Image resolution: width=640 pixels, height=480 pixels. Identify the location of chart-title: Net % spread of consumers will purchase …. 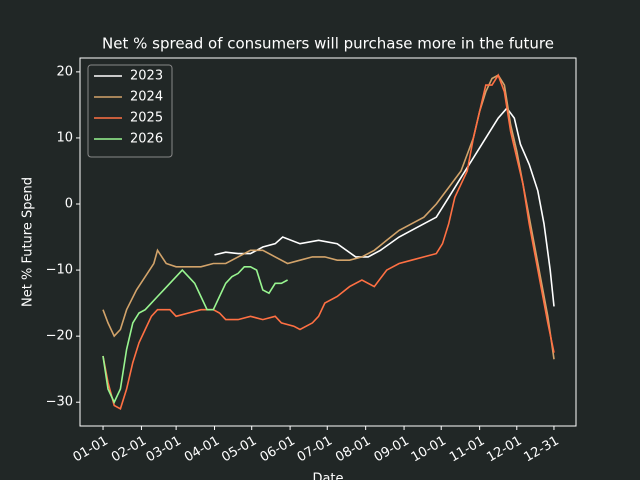
(328, 44).